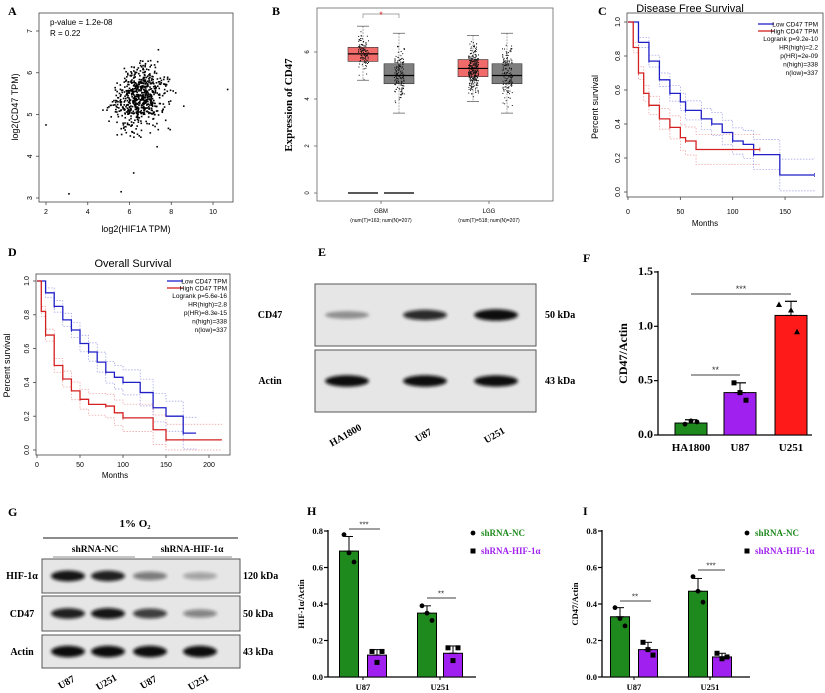  What do you see at coordinates (503, 533) in the screenshot?
I see `legend-label: shRNA-NC` at bounding box center [503, 533].